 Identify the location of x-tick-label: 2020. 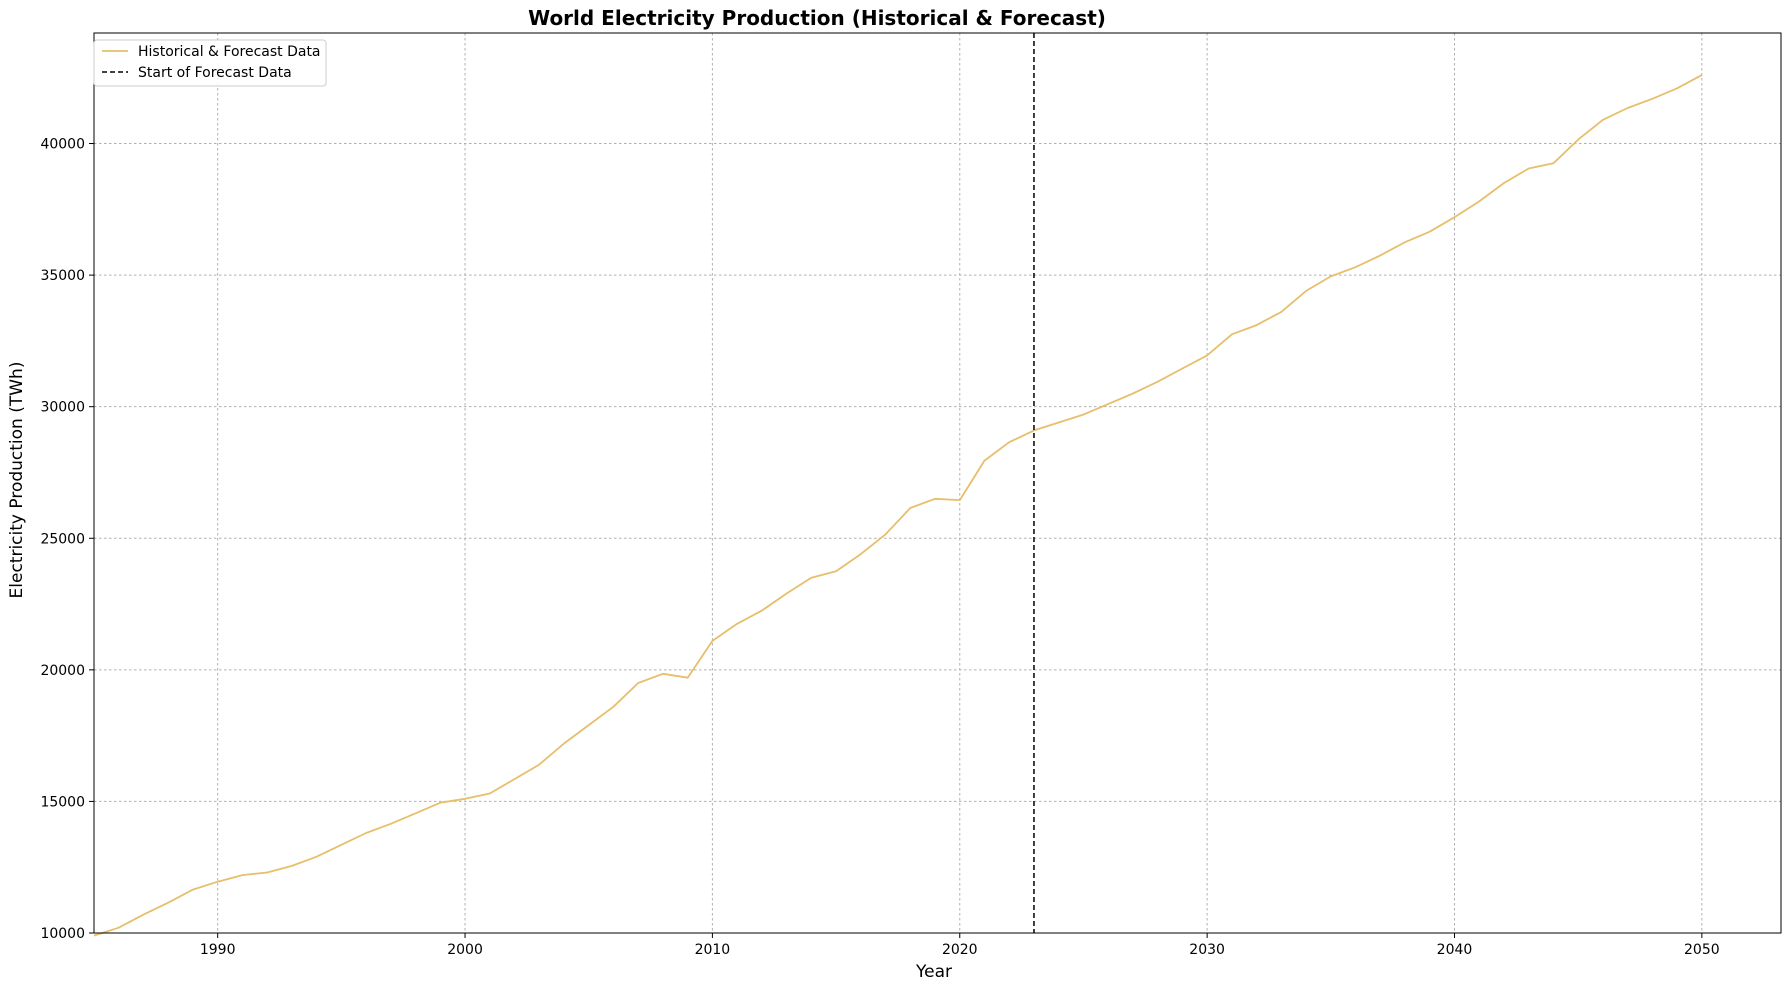
(960, 950).